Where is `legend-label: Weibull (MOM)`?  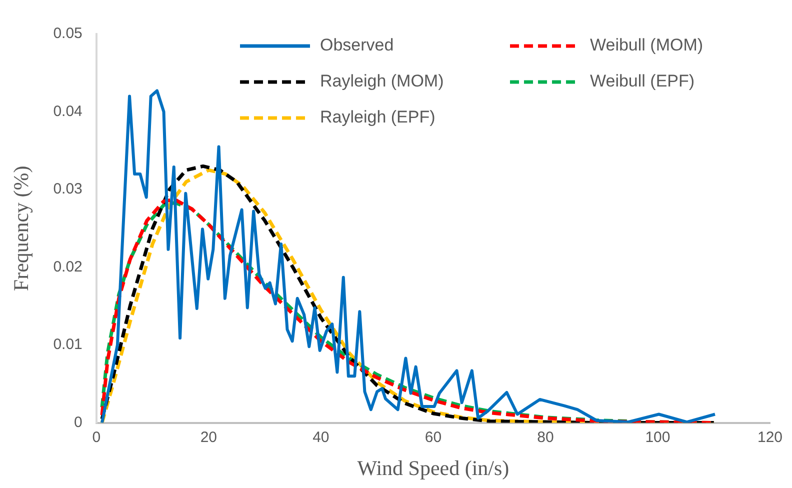
legend-label: Weibull (MOM) is located at coordinates (647, 45).